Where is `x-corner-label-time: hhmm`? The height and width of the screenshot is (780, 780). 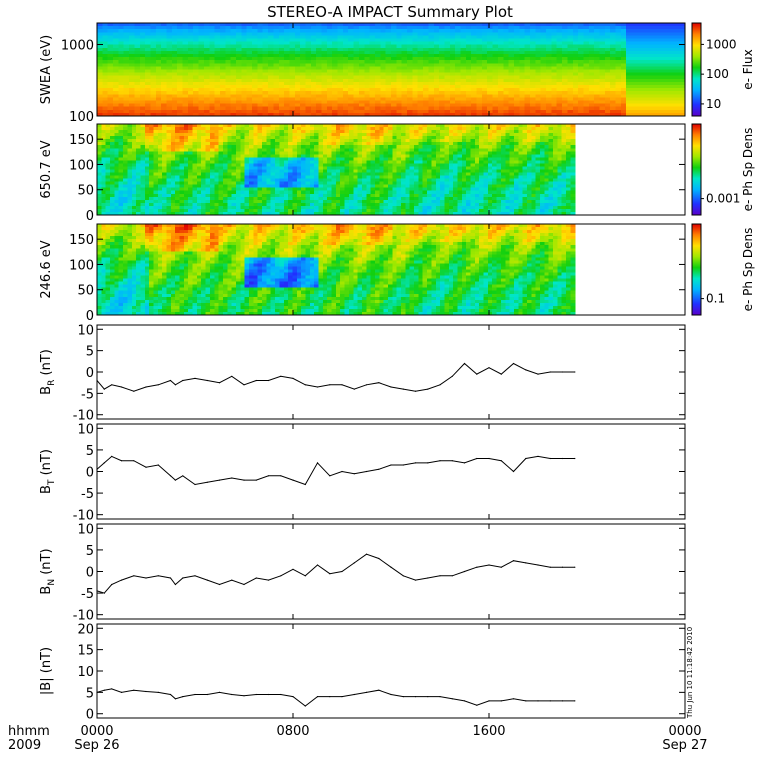
x-corner-label-time: hhmm is located at coordinates (29, 731).